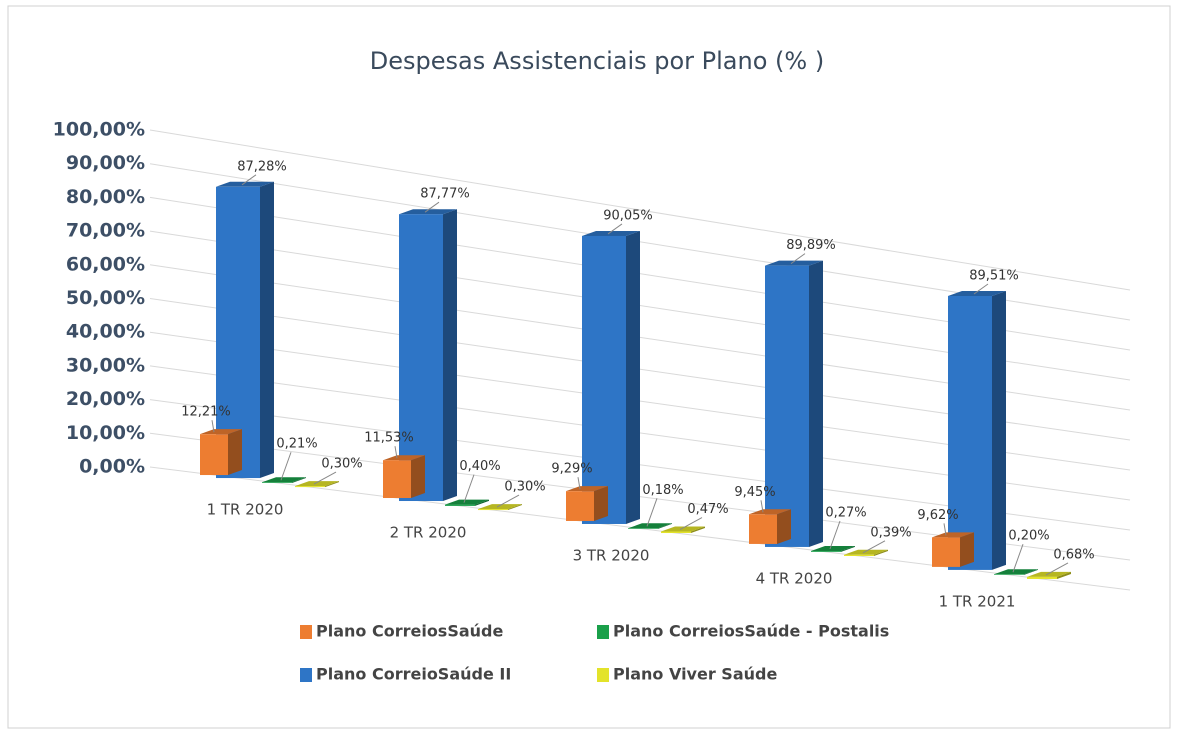 The height and width of the screenshot is (734, 1177). I want to click on value-label: 9,45%, so click(754, 492).